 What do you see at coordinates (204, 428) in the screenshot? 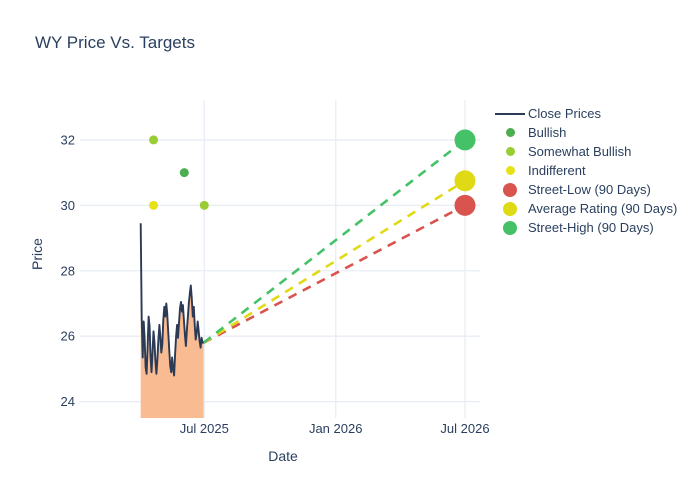
I see `x-tick-label: Jul 2025` at bounding box center [204, 428].